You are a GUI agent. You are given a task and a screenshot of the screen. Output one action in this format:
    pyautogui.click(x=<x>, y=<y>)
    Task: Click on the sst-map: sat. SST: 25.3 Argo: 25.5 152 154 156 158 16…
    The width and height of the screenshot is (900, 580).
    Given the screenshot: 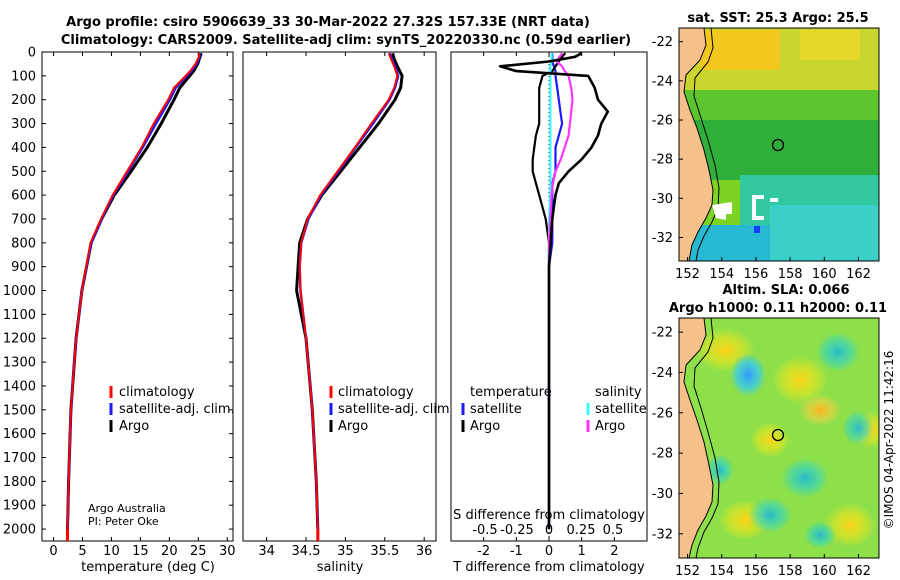 What is the action you would take?
    pyautogui.click(x=766, y=146)
    